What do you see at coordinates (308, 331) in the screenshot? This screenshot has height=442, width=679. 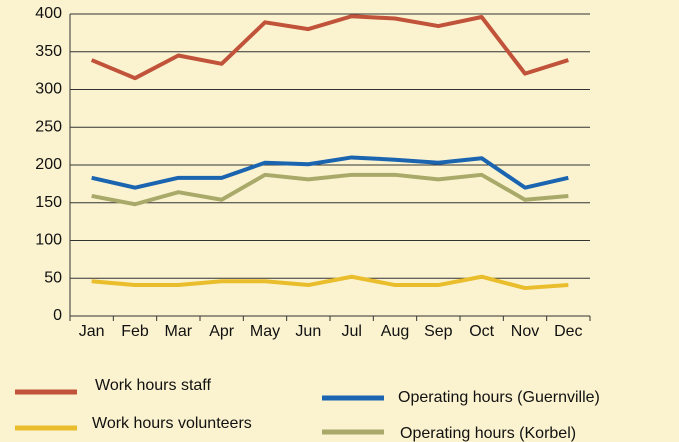 I see `x-tick-label: Jun` at bounding box center [308, 331].